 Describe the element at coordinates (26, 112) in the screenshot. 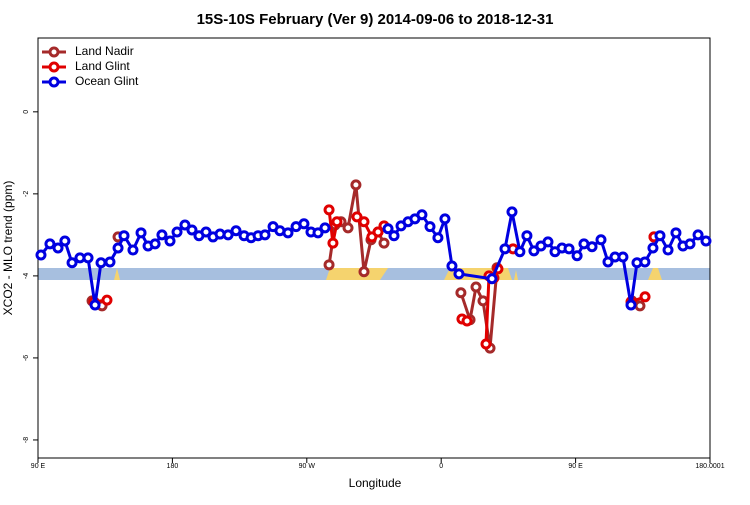

I see `y-tick-label: 0` at that location.